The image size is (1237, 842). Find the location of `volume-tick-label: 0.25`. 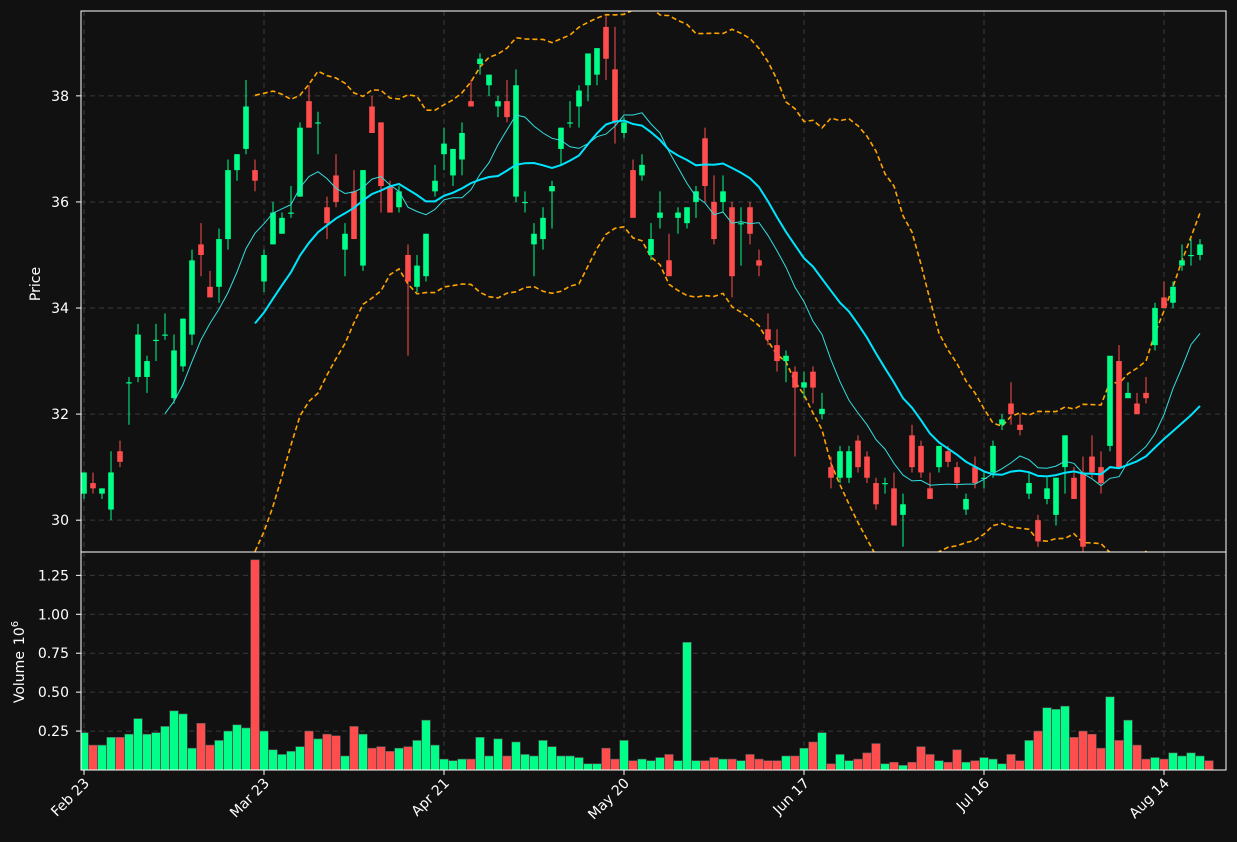

volume-tick-label: 0.25 is located at coordinates (53, 732).